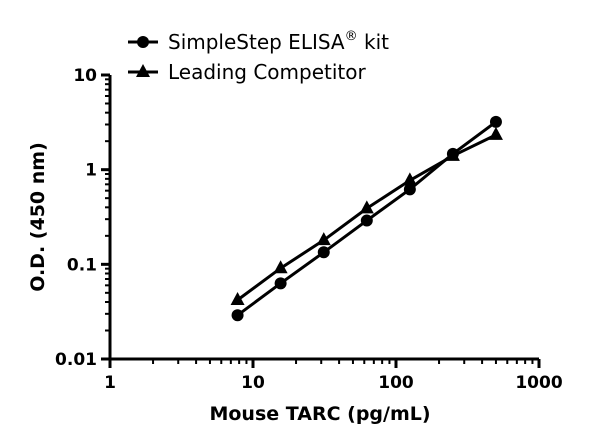  I want to click on x-tick-label: 1, so click(110, 383).